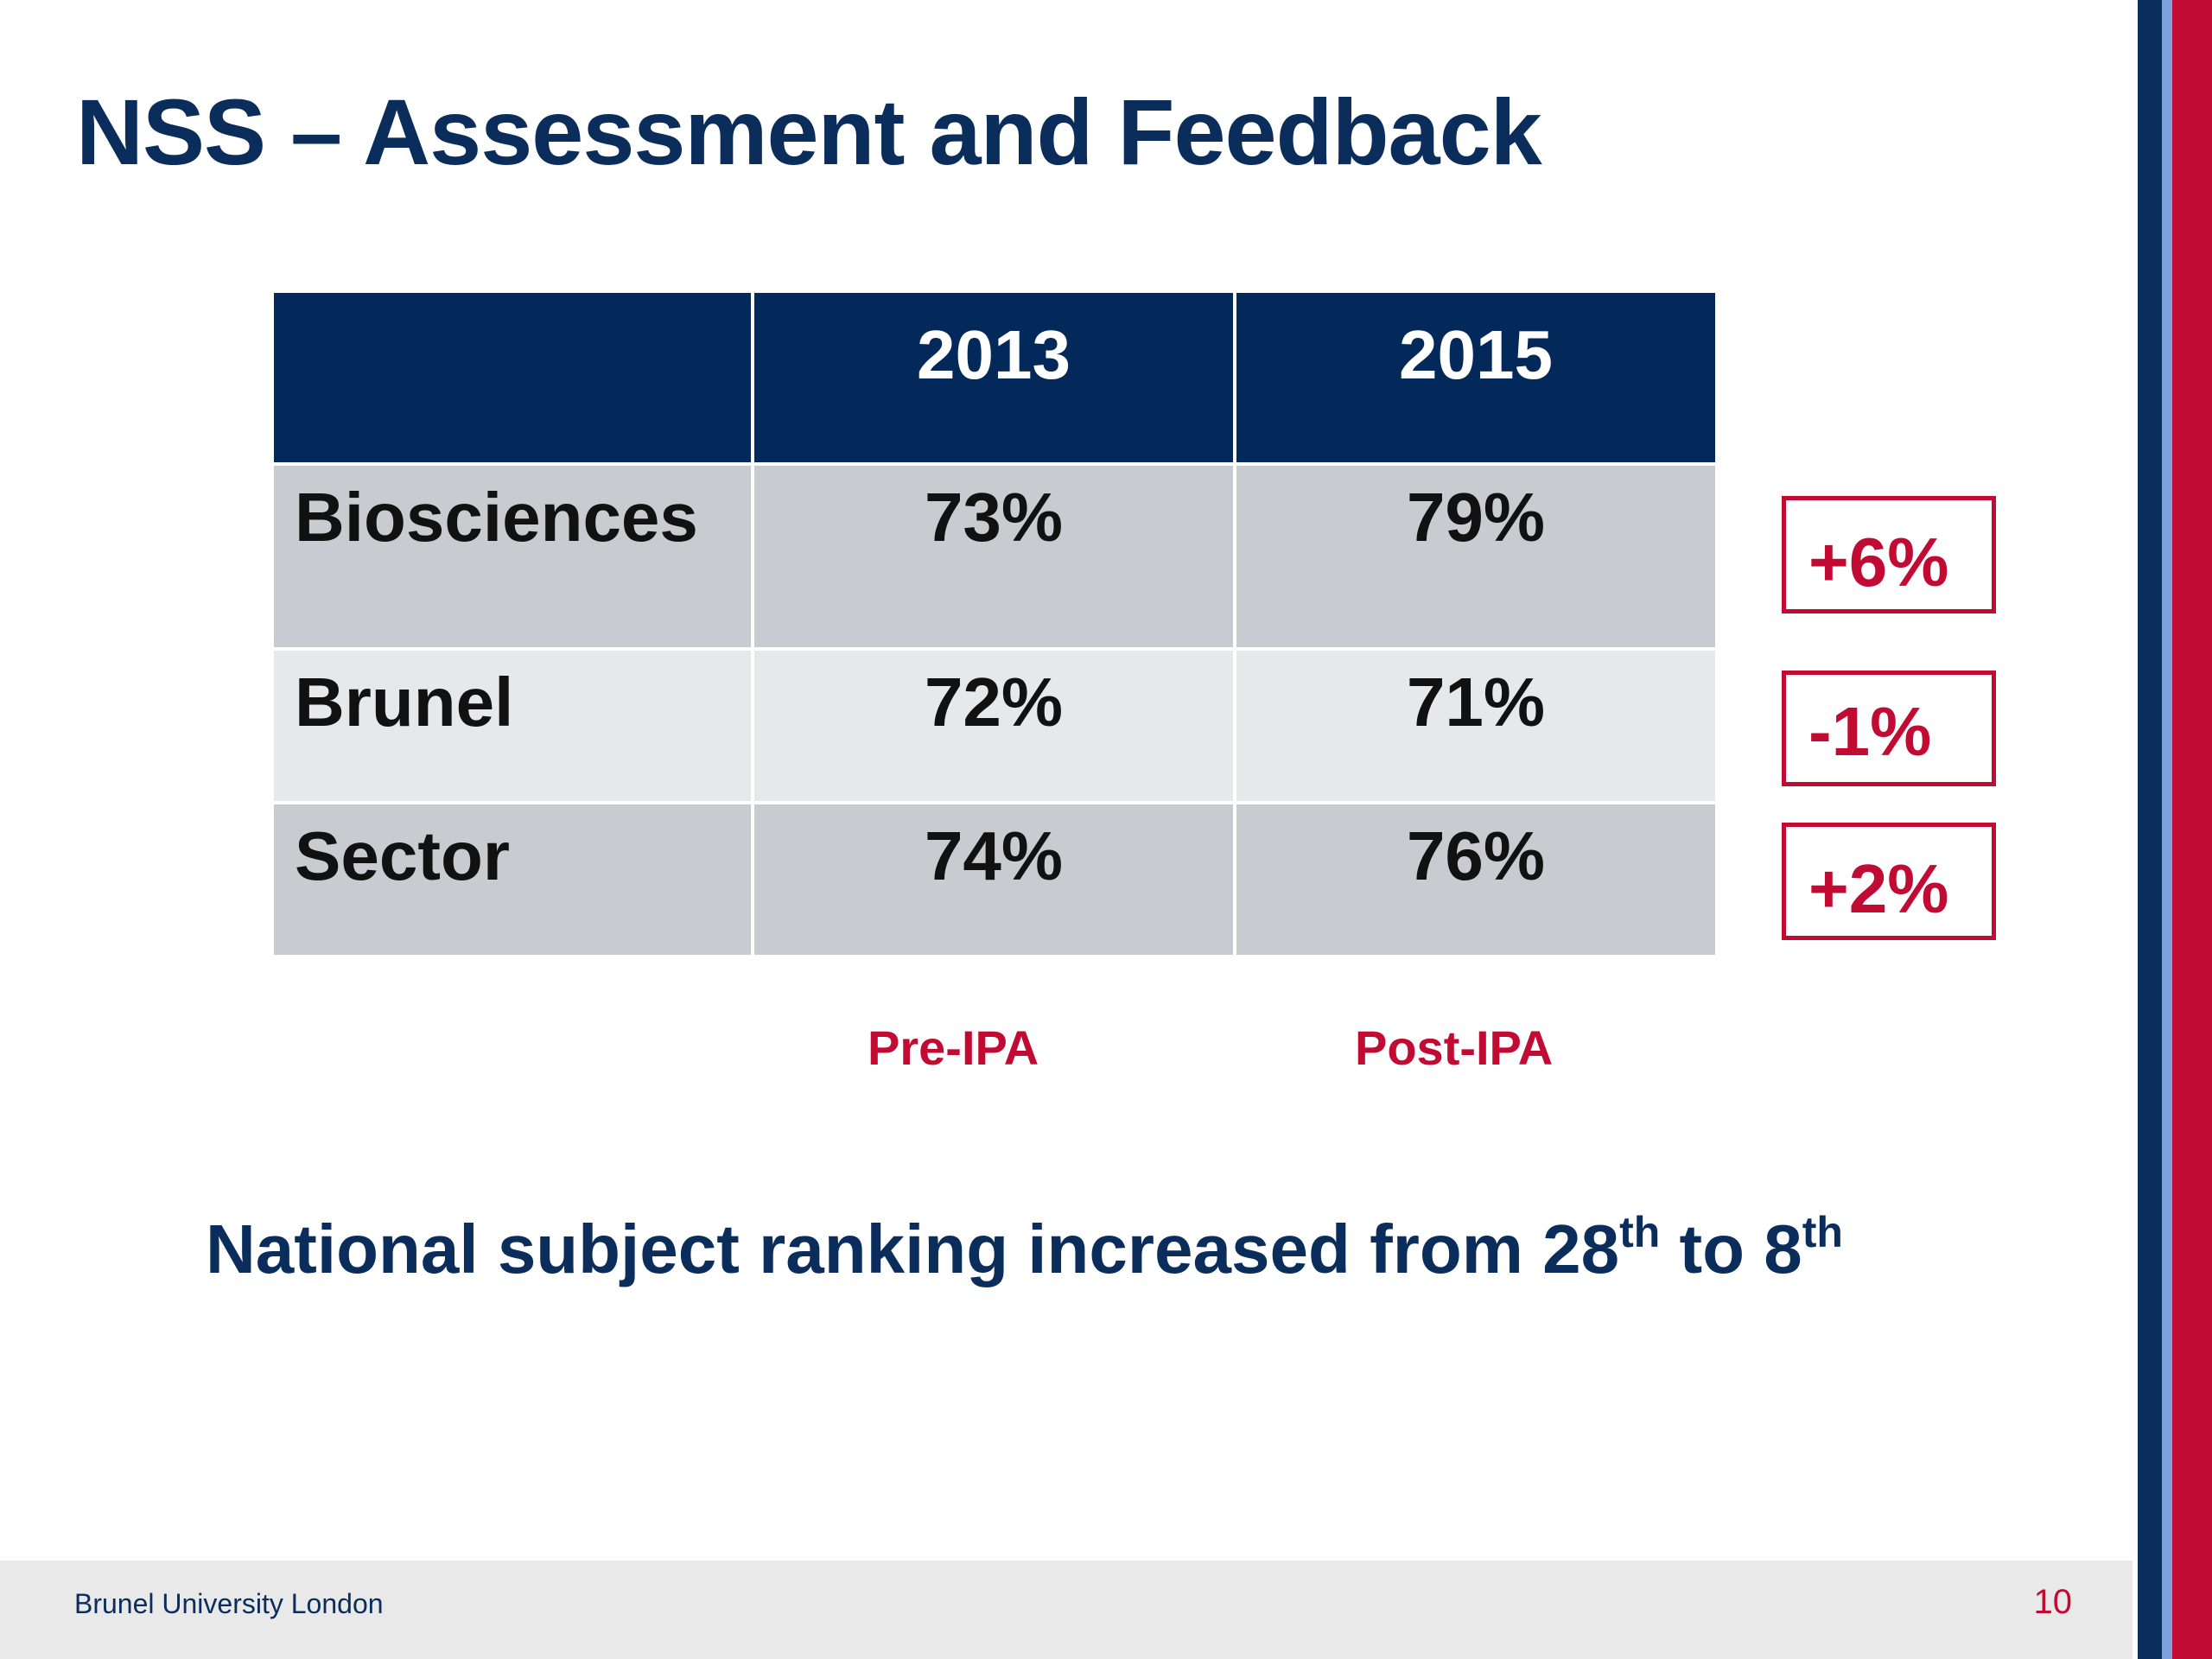 Image resolution: width=2212 pixels, height=1659 pixels. I want to click on table-header-2013: 2013, so click(994, 377).